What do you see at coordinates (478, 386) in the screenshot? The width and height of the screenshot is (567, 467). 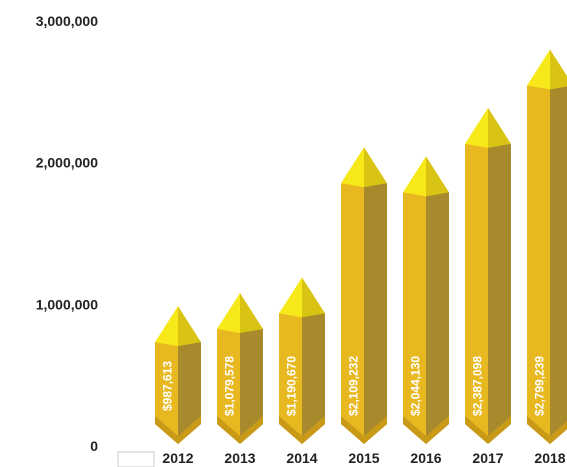 I see `data-label: $2,387,098` at bounding box center [478, 386].